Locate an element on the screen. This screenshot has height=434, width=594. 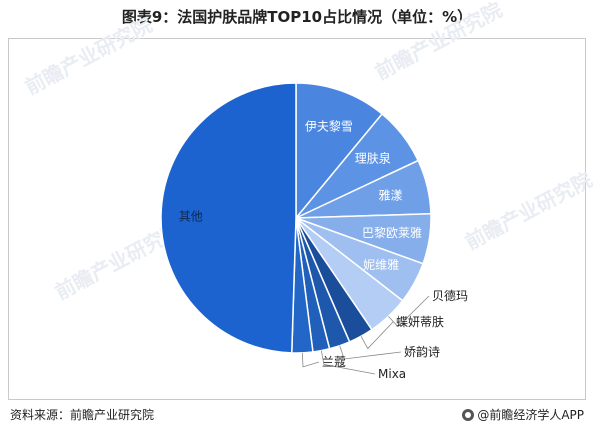
leader-lines is located at coordinates (365, 335).